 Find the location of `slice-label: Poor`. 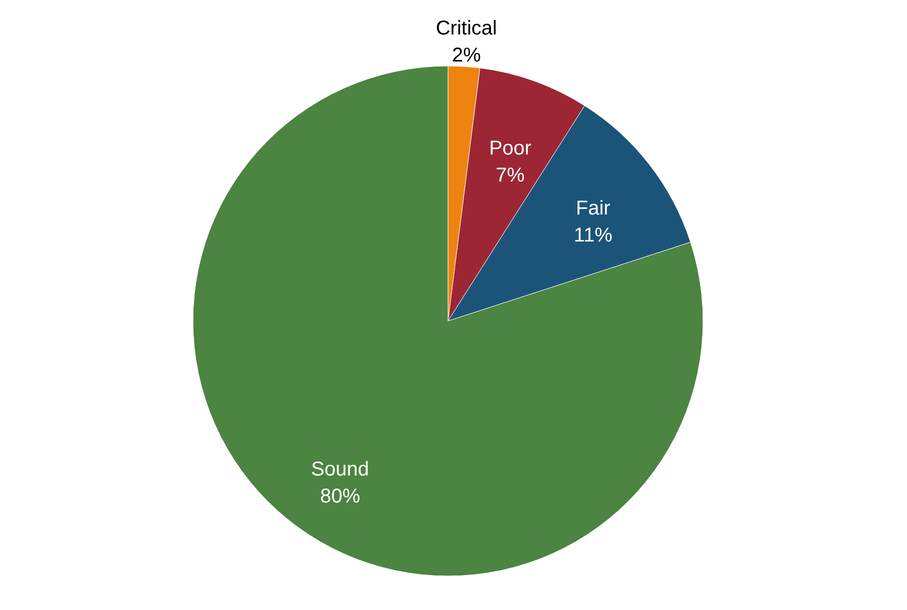

slice-label: Poor is located at coordinates (510, 148).